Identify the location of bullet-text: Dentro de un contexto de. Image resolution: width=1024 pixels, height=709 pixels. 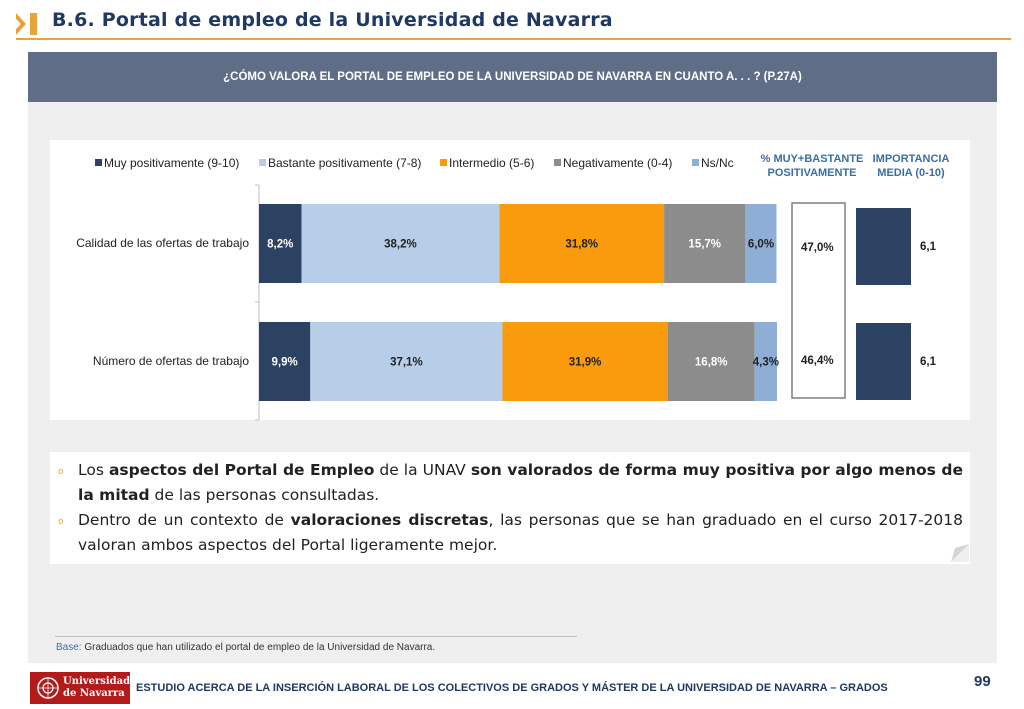
(184, 520).